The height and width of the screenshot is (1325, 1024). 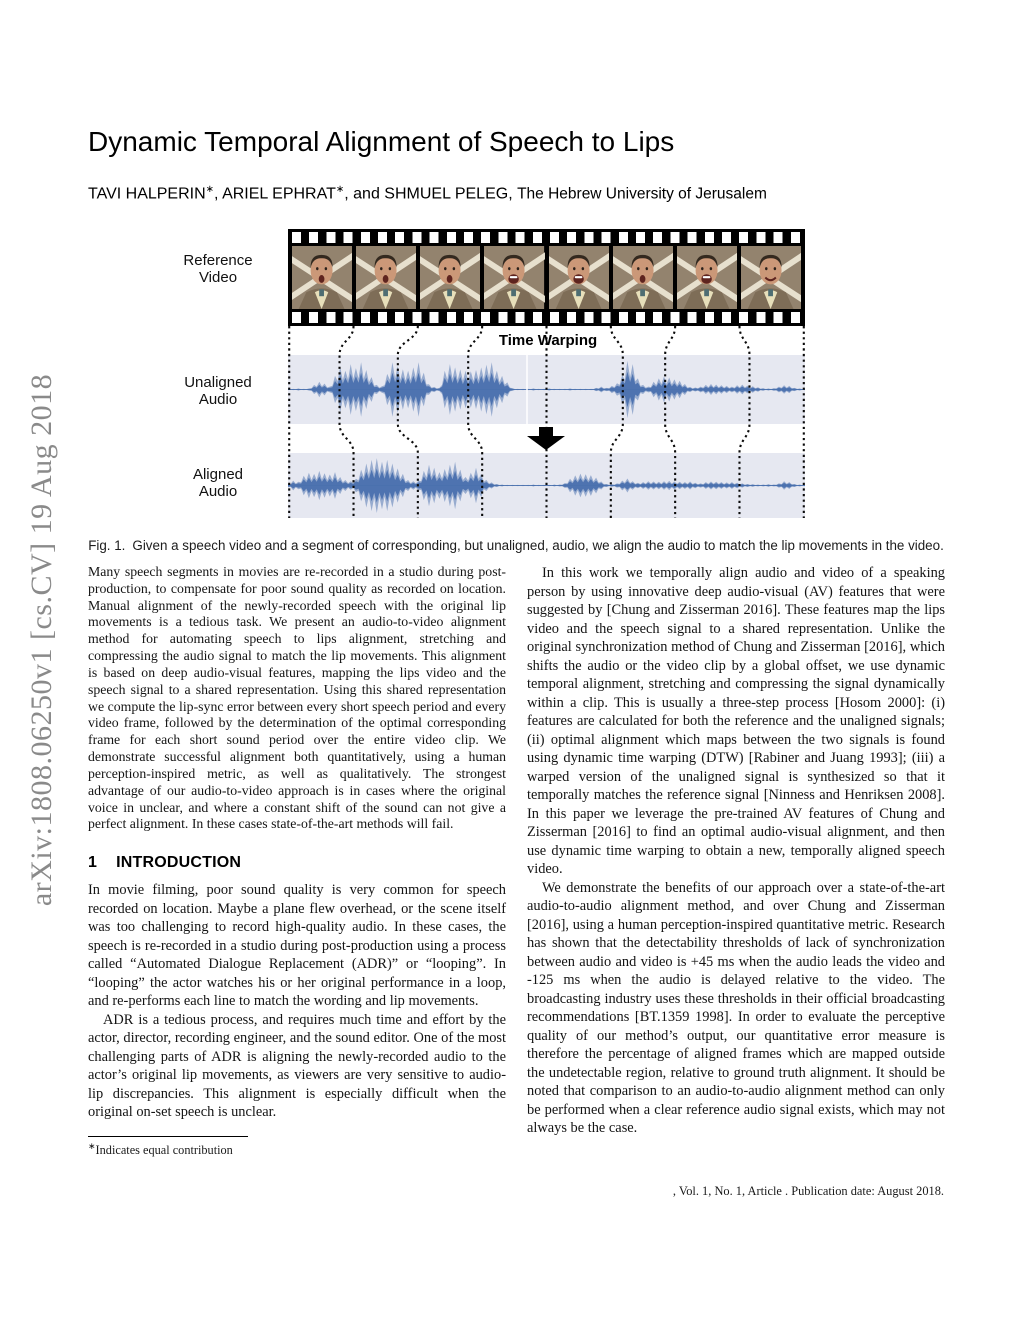 I want to click on film-frames, so click(x=546, y=277).